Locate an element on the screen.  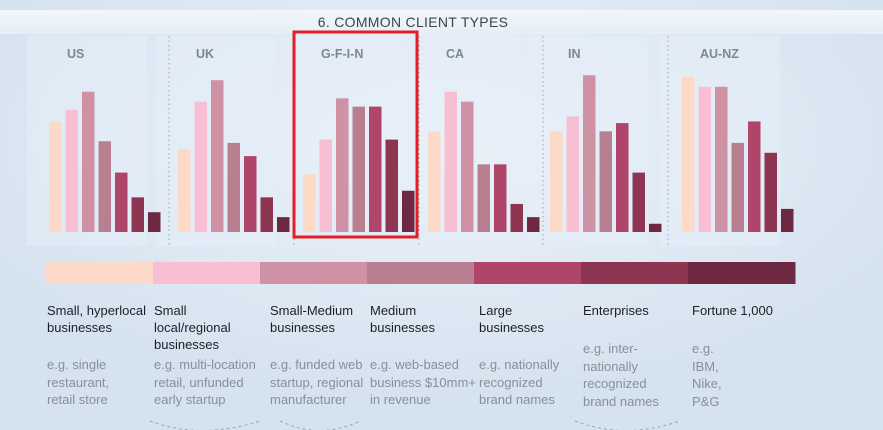
legend-label-line: Small local/regional is located at coordinates (192, 319).